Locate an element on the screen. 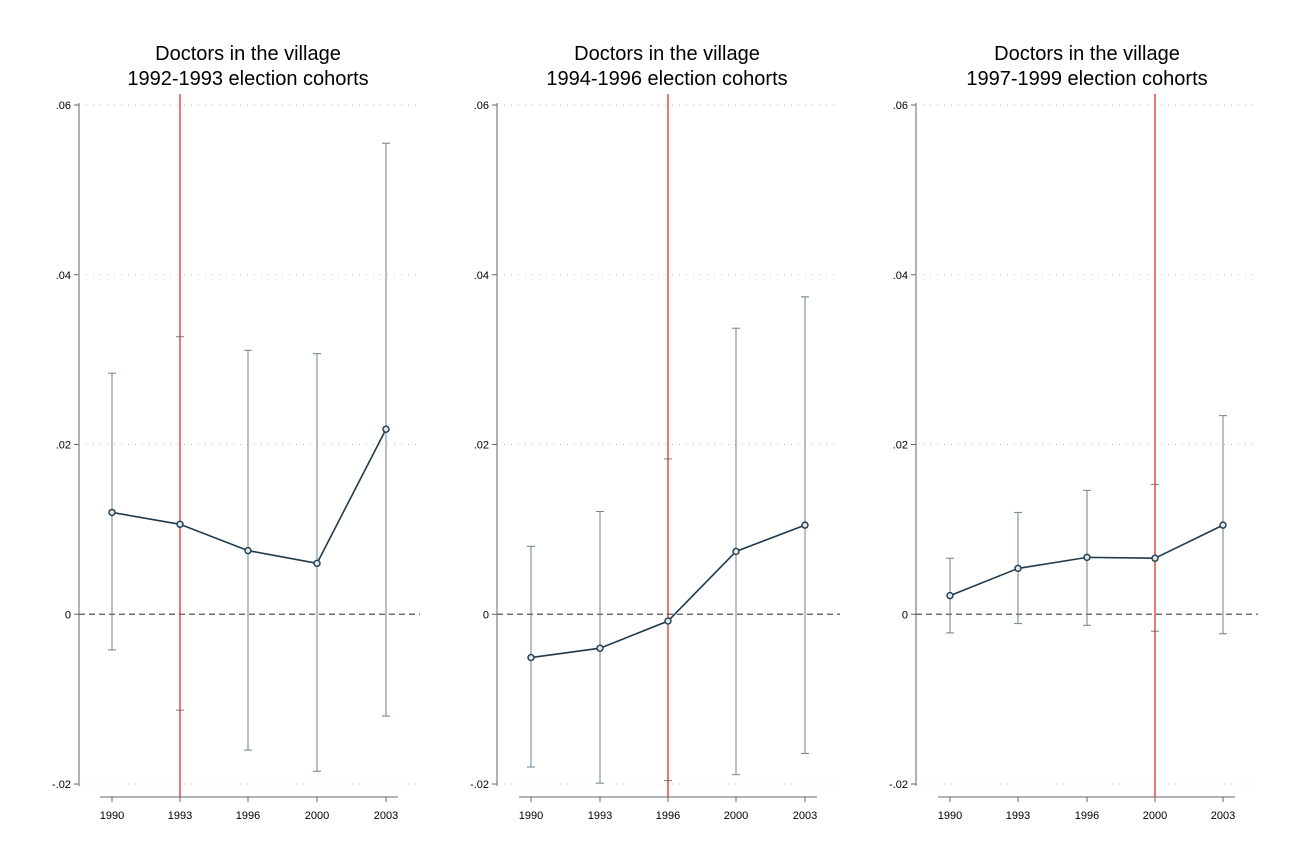 This screenshot has width=1296, height=864. chart-title-line: 1994-1996 election cohorts is located at coordinates (666, 79).